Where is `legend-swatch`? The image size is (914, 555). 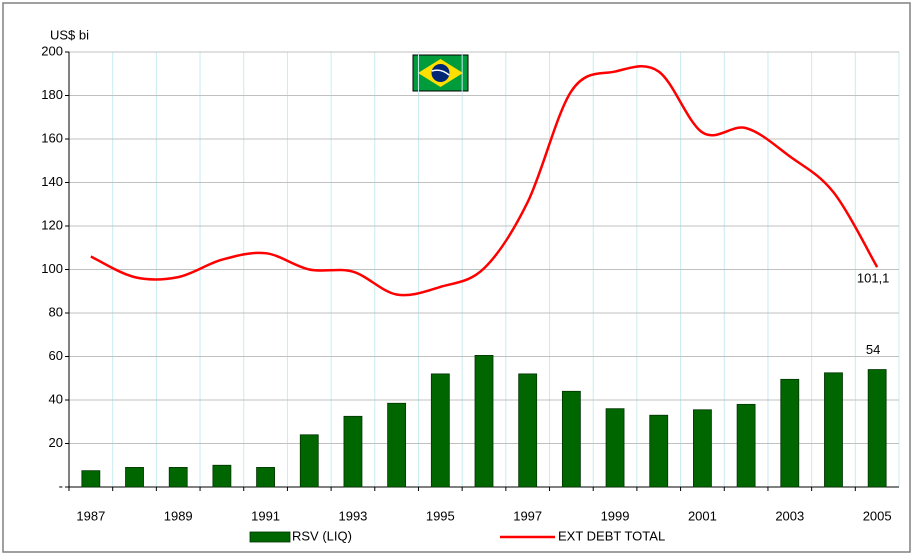 legend-swatch is located at coordinates (270, 537).